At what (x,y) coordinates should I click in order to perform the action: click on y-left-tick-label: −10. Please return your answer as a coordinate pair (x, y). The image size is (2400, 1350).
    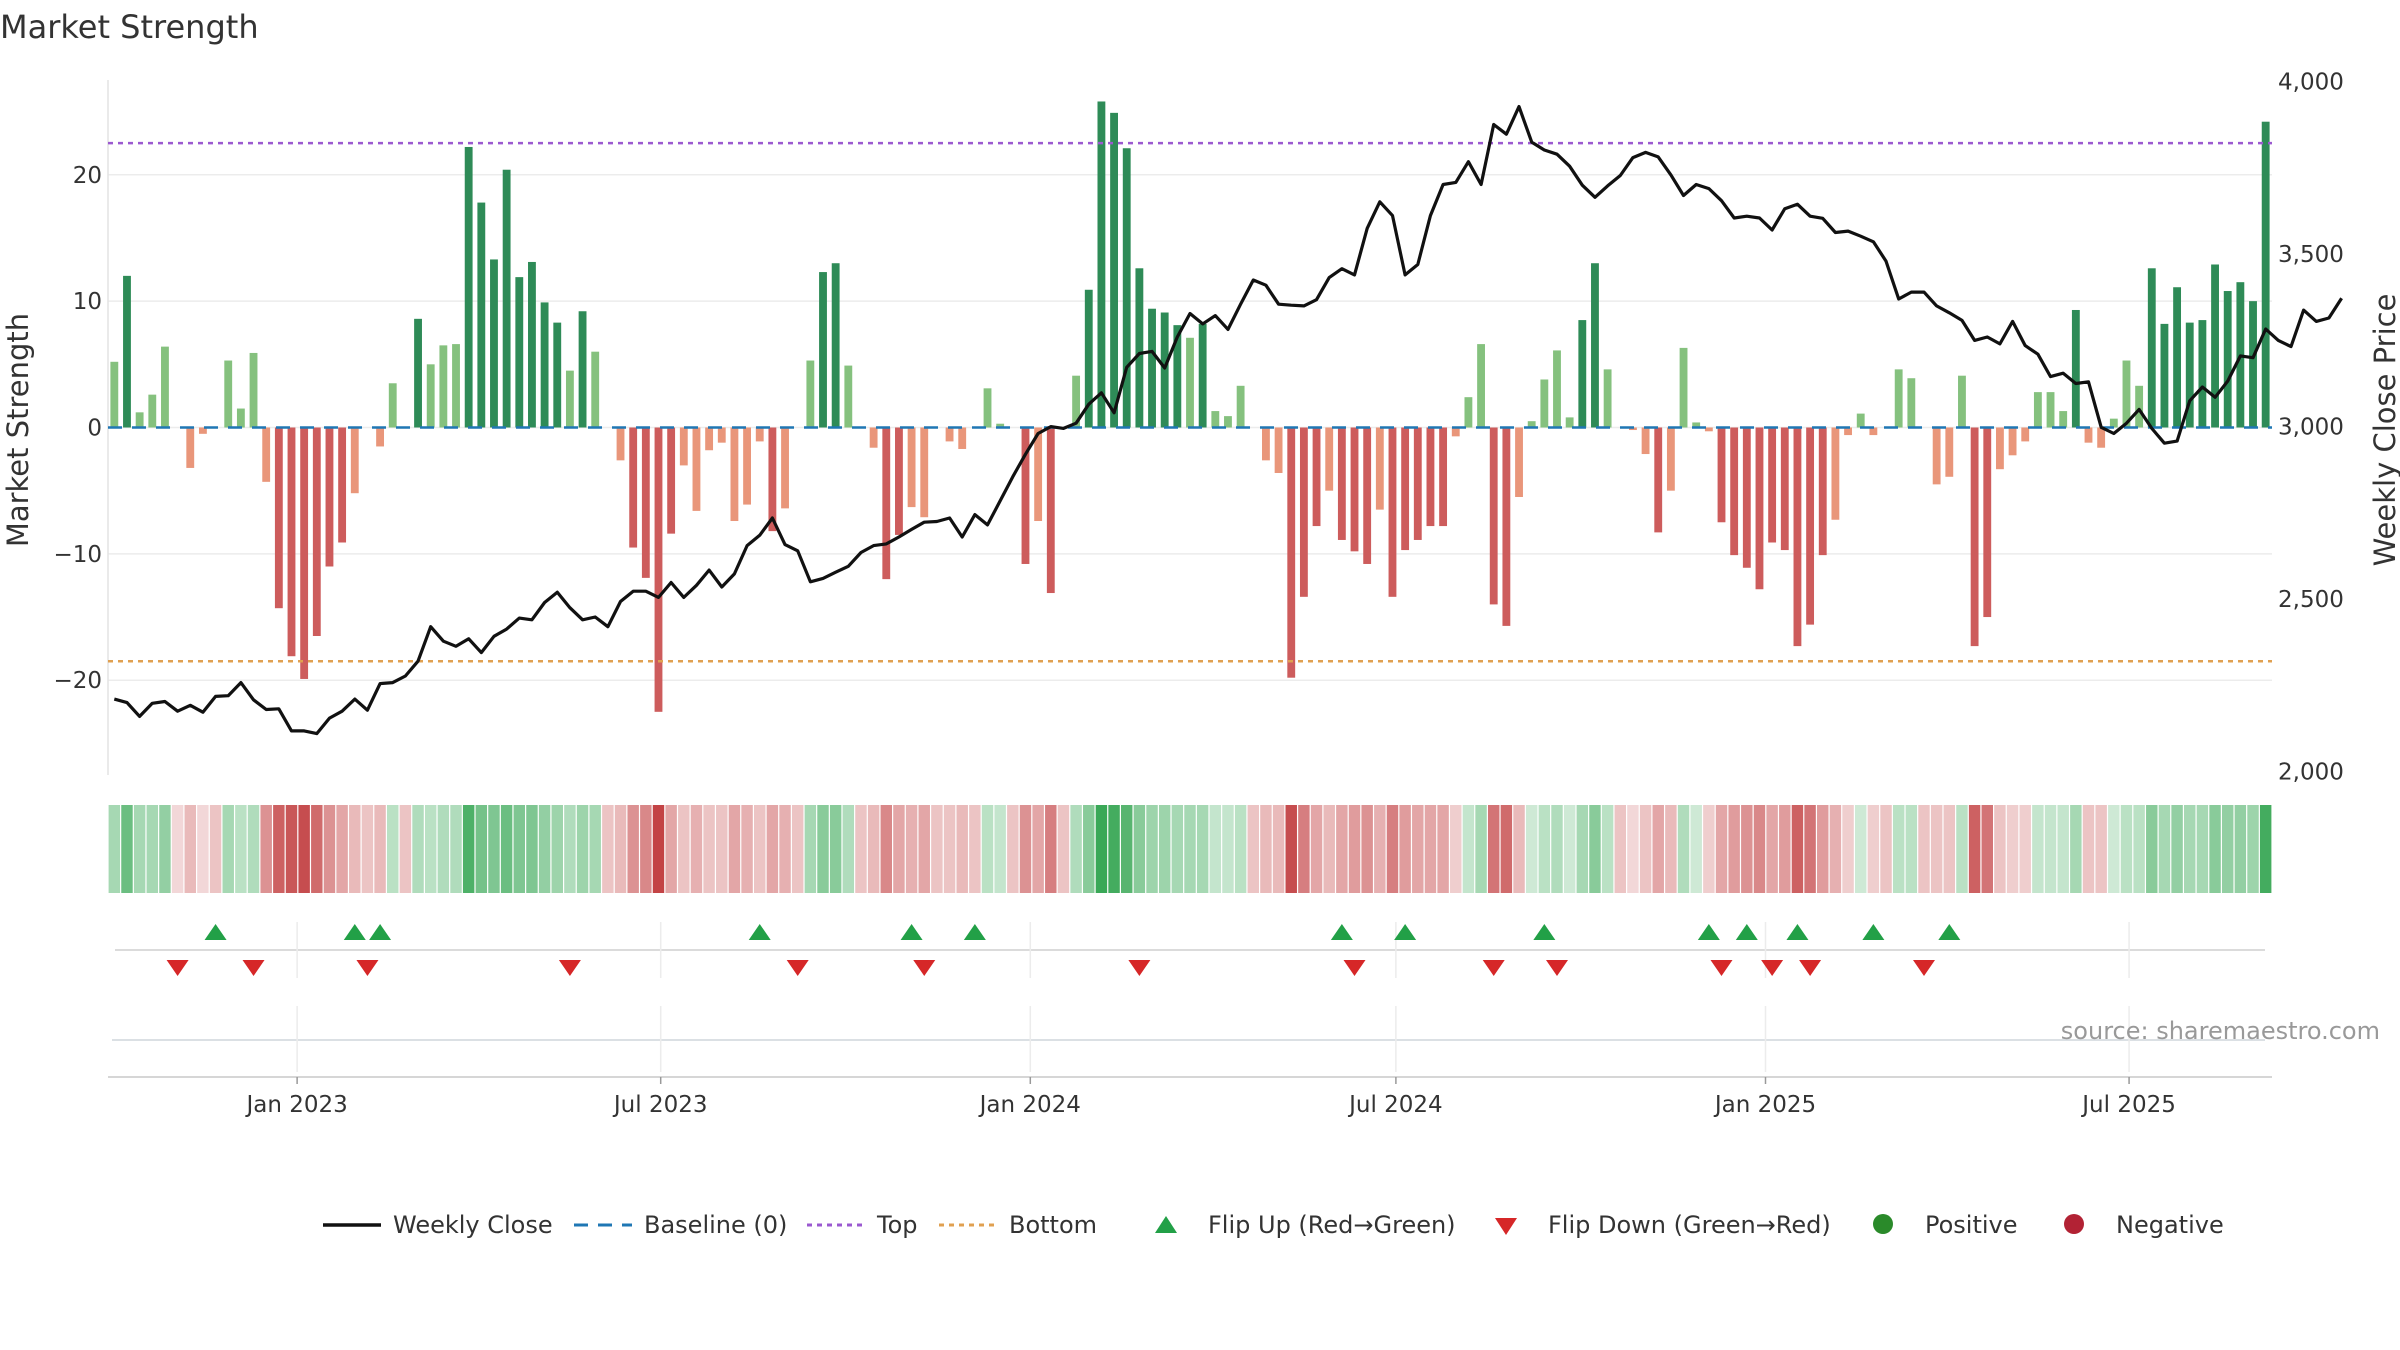
    Looking at the image, I should click on (77, 555).